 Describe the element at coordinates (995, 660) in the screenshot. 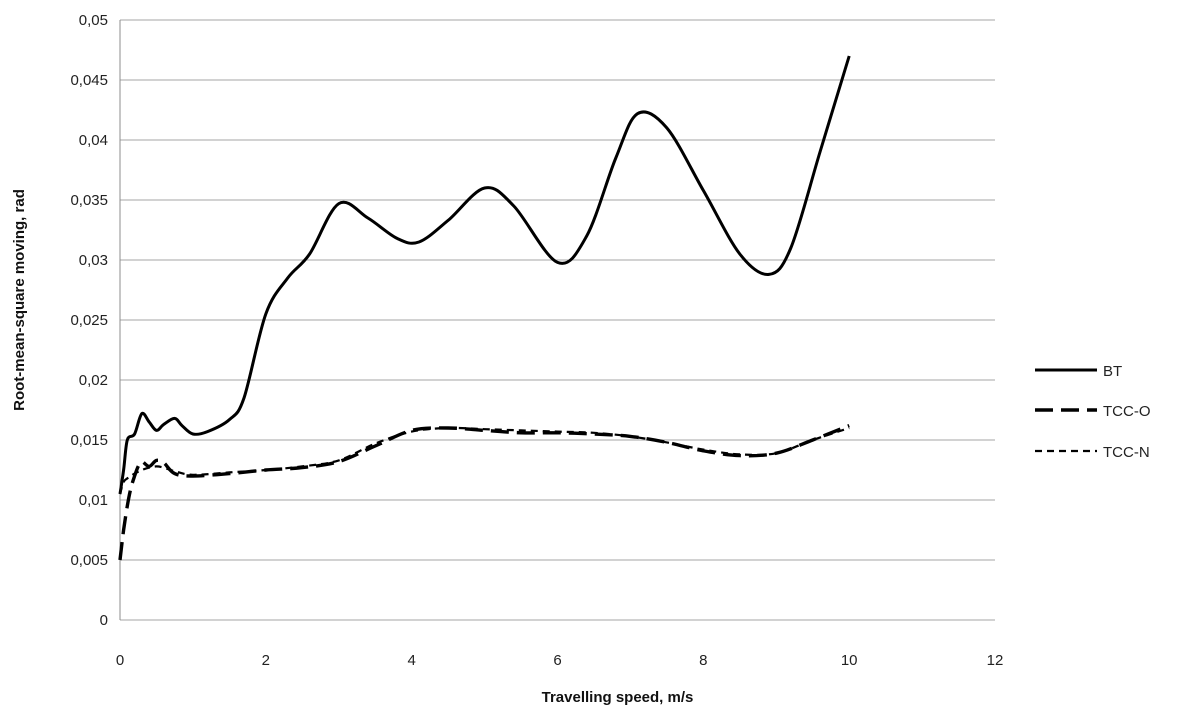

I see `x-tick-label: 12` at that location.